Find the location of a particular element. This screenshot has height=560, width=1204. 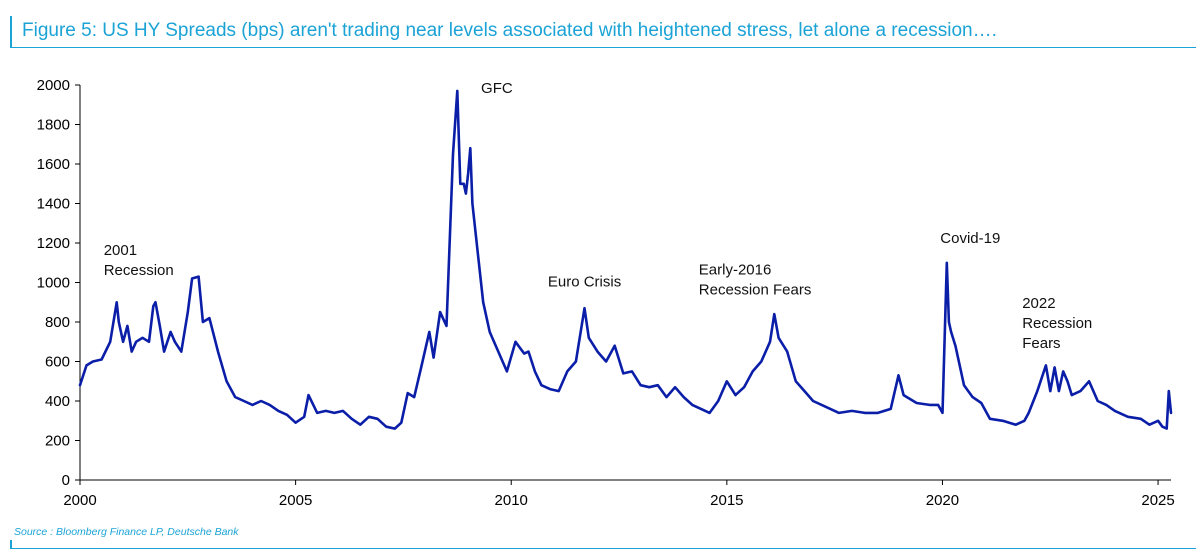

y-tick-label: 2000 is located at coordinates (53, 85).